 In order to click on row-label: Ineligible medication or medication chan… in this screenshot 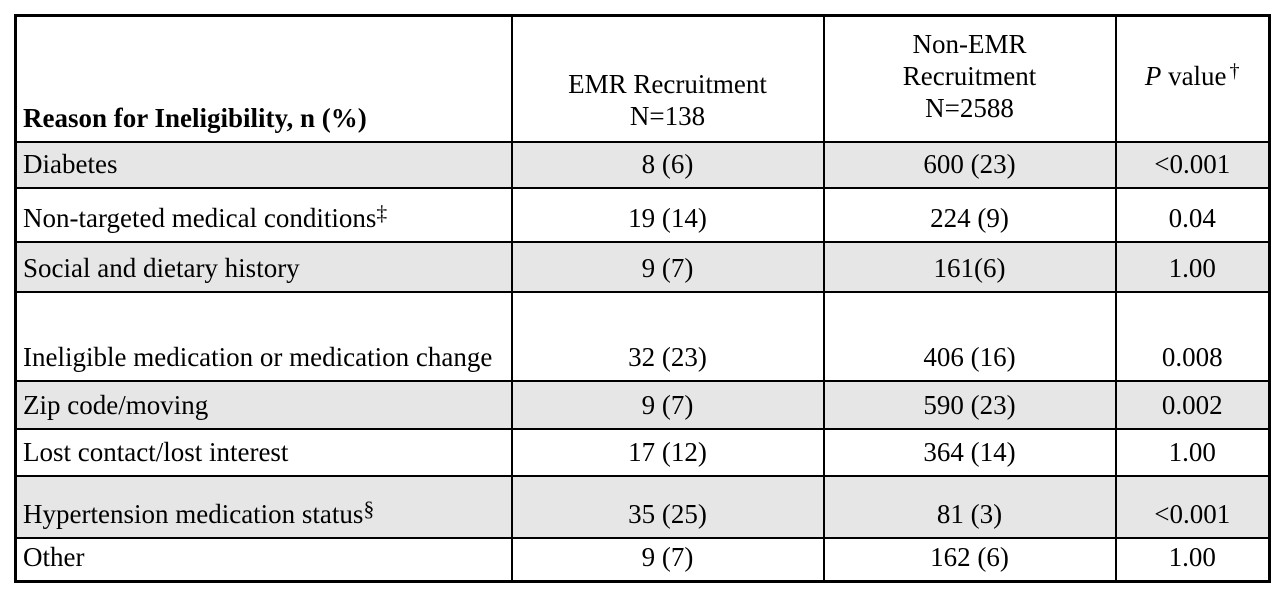, I will do `click(263, 336)`.